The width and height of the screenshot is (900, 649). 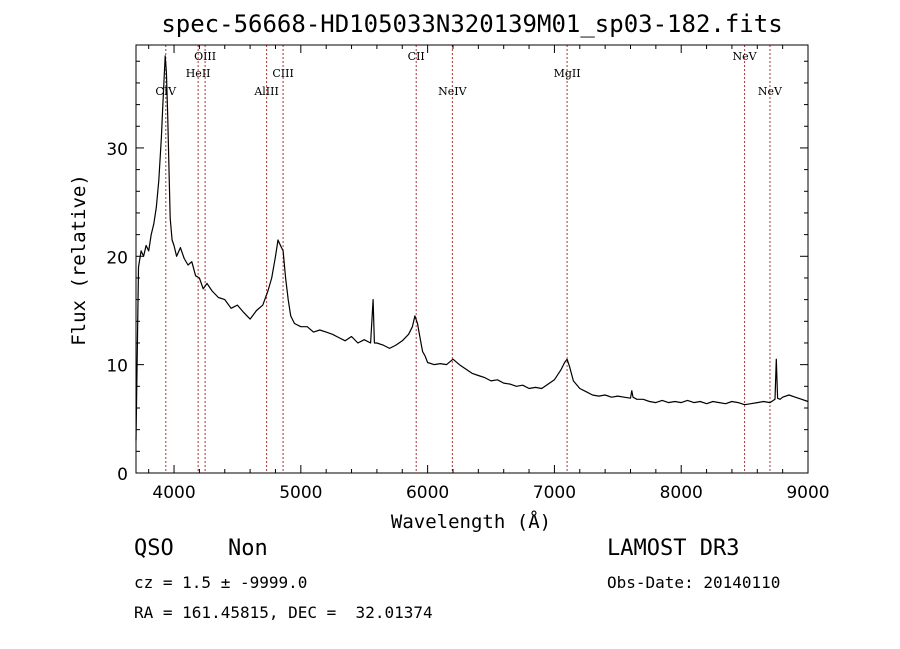 What do you see at coordinates (205, 56) in the screenshot?
I see `line-marker-label: OIII` at bounding box center [205, 56].